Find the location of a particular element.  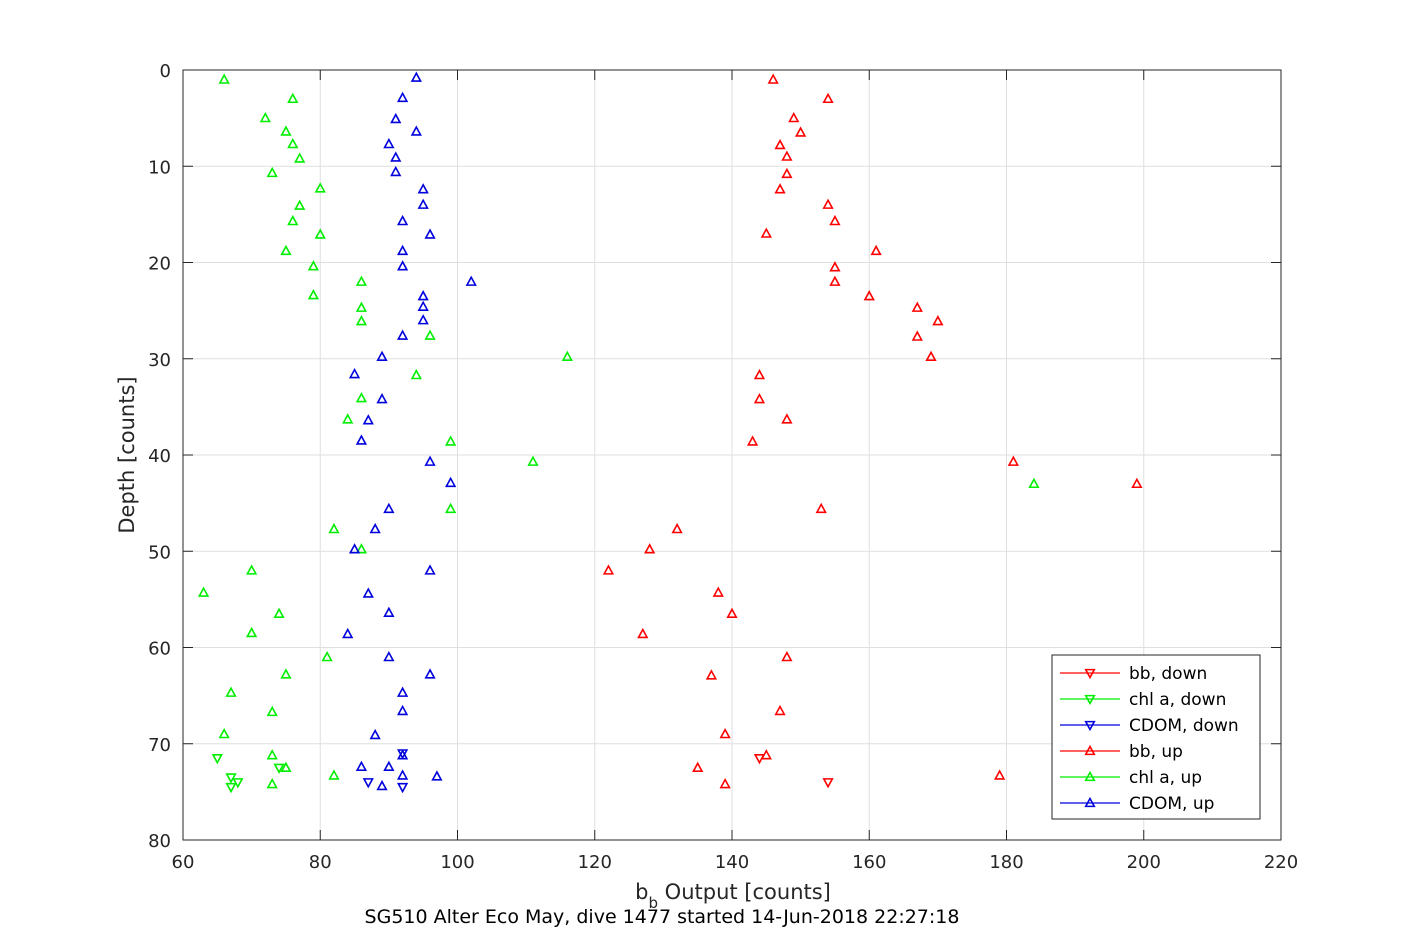

y-tick-label: 20 is located at coordinates (159, 264).